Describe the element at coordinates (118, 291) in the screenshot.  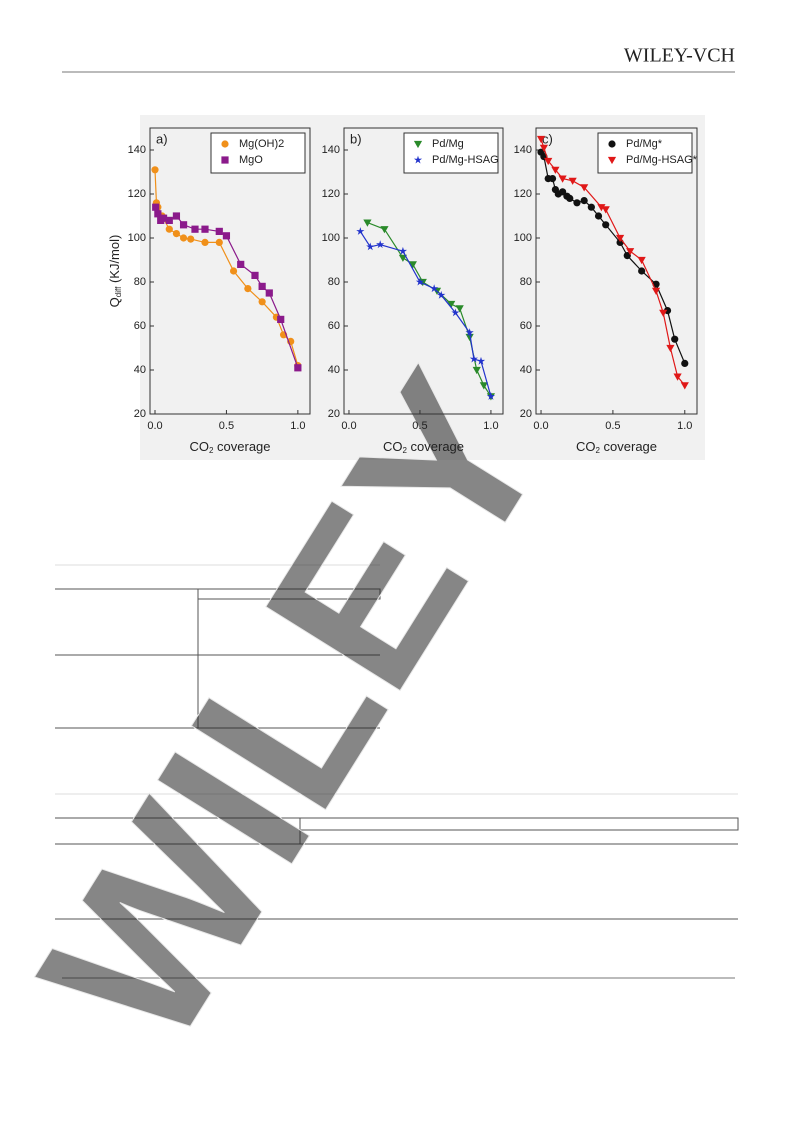
I see `y-axis-label-part: diff` at that location.